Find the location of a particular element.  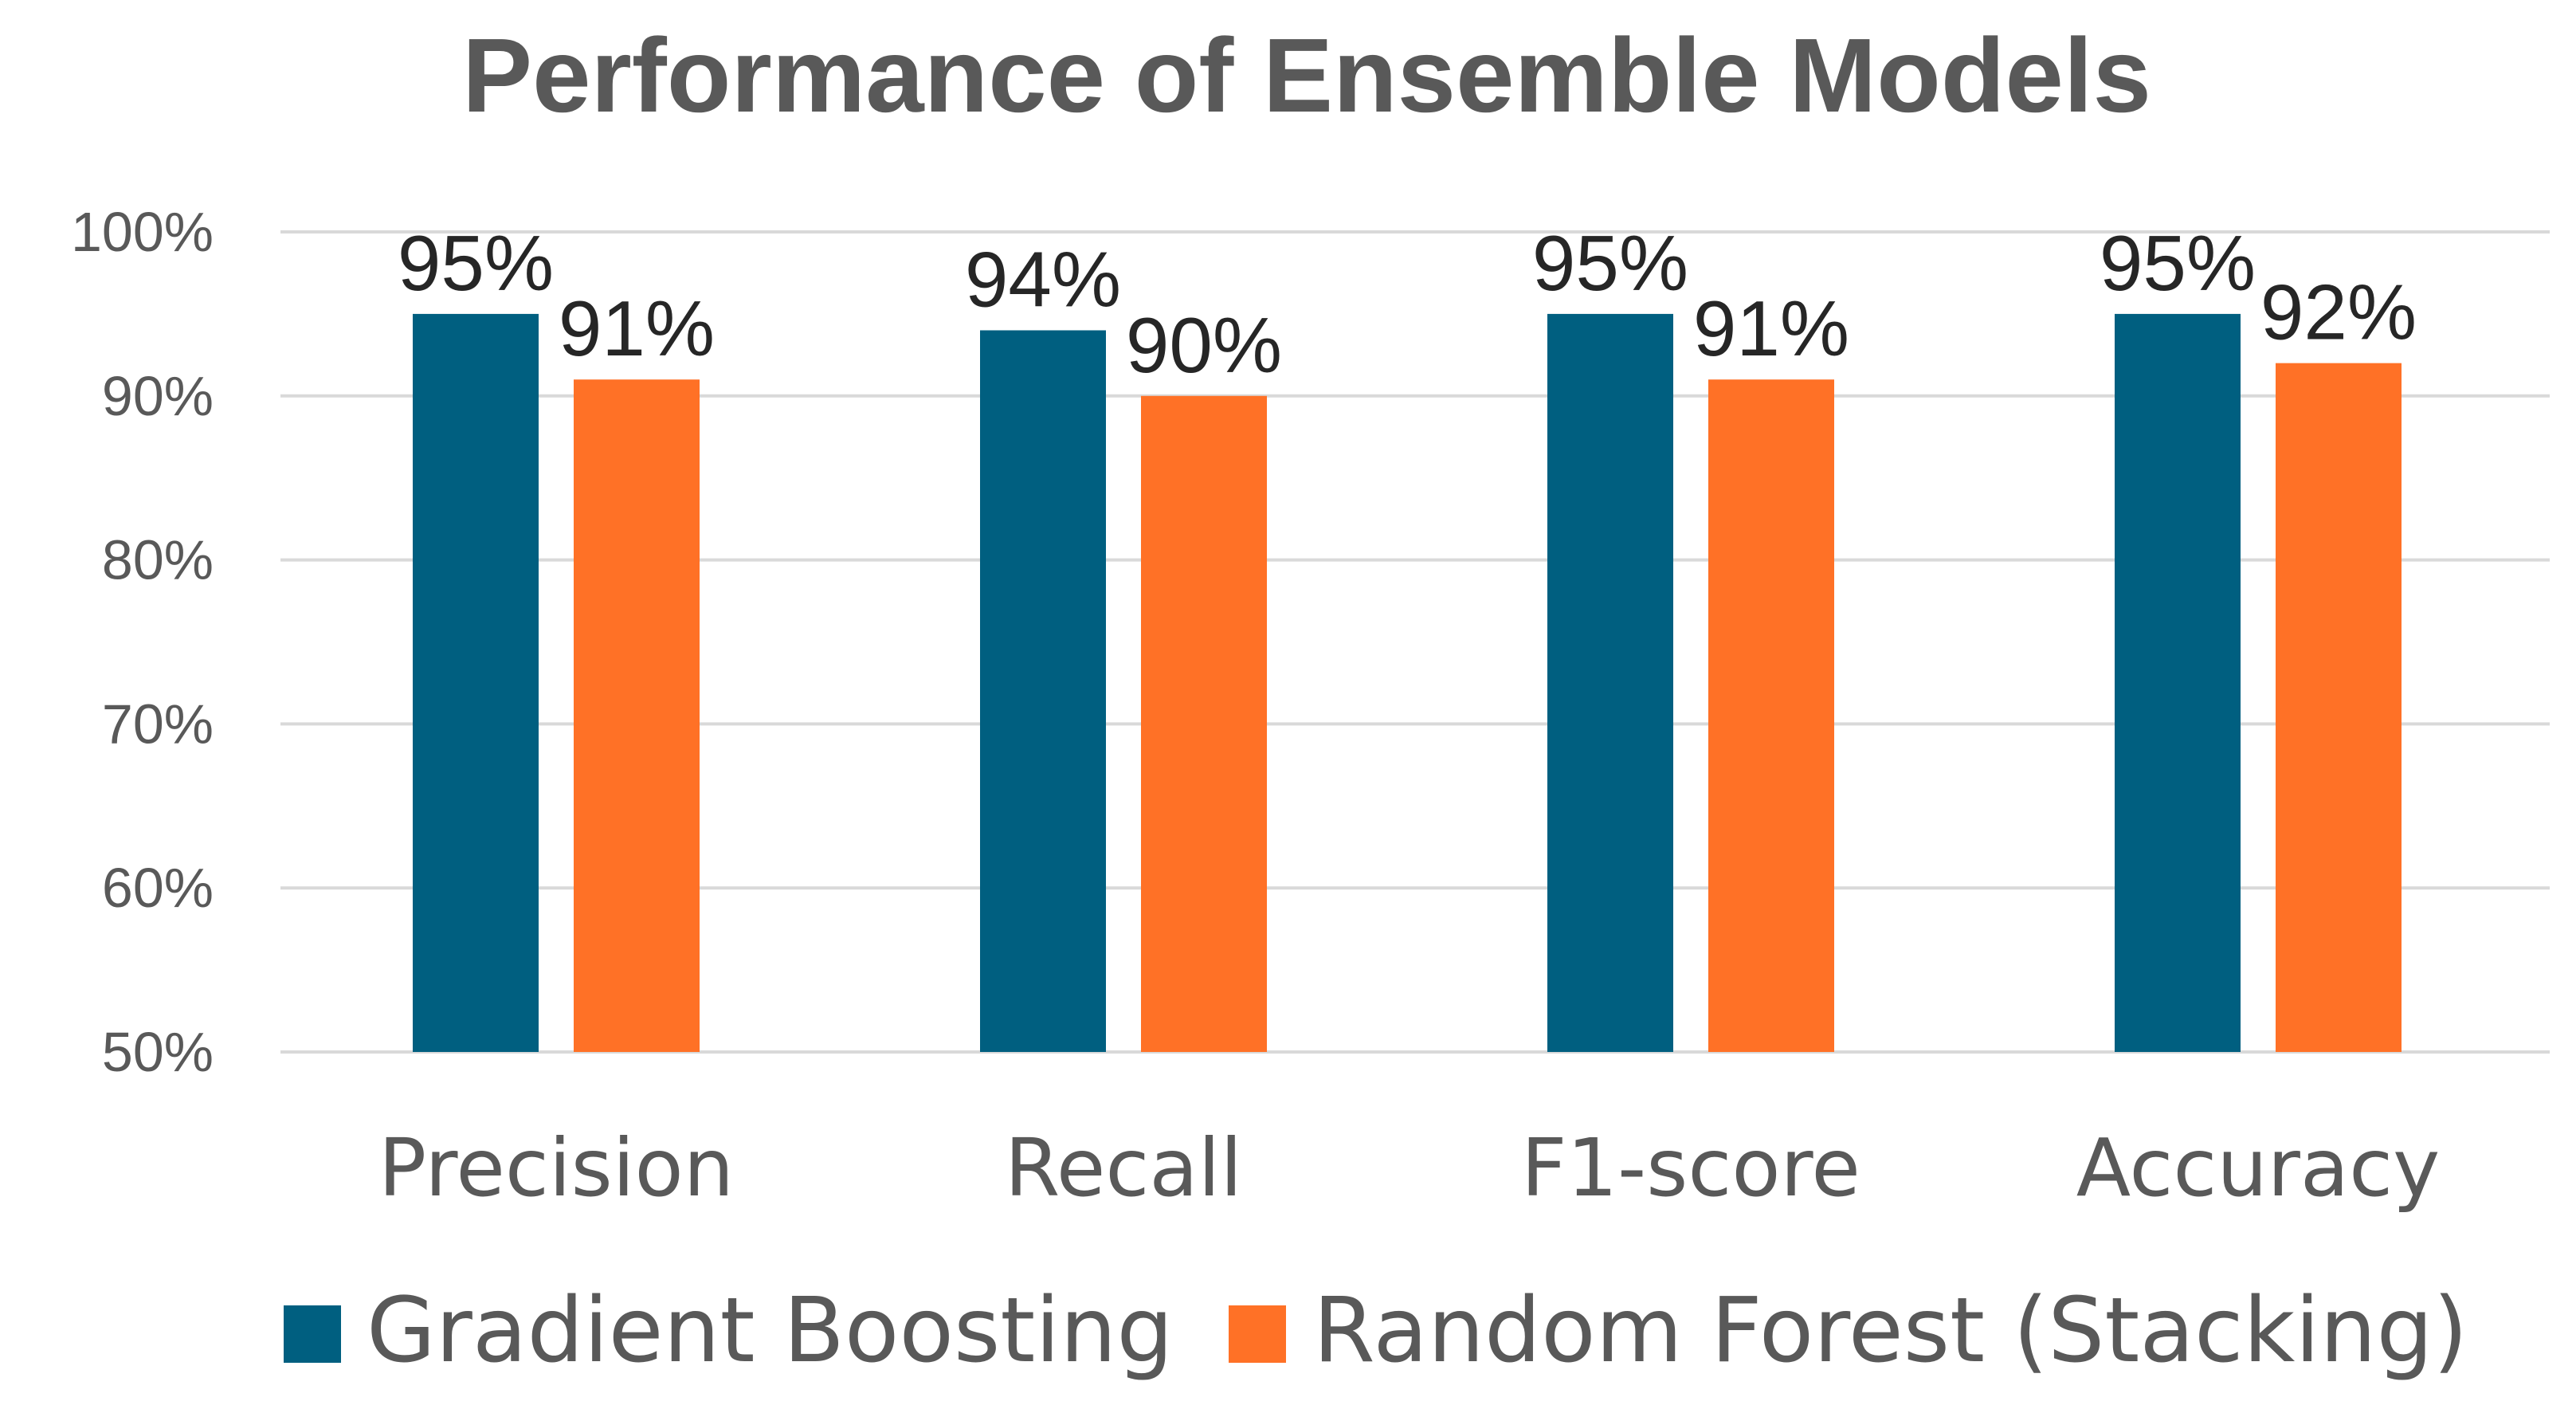

data-labels: 95%91%94%90%95%91%95%92% is located at coordinates (1407, 304).